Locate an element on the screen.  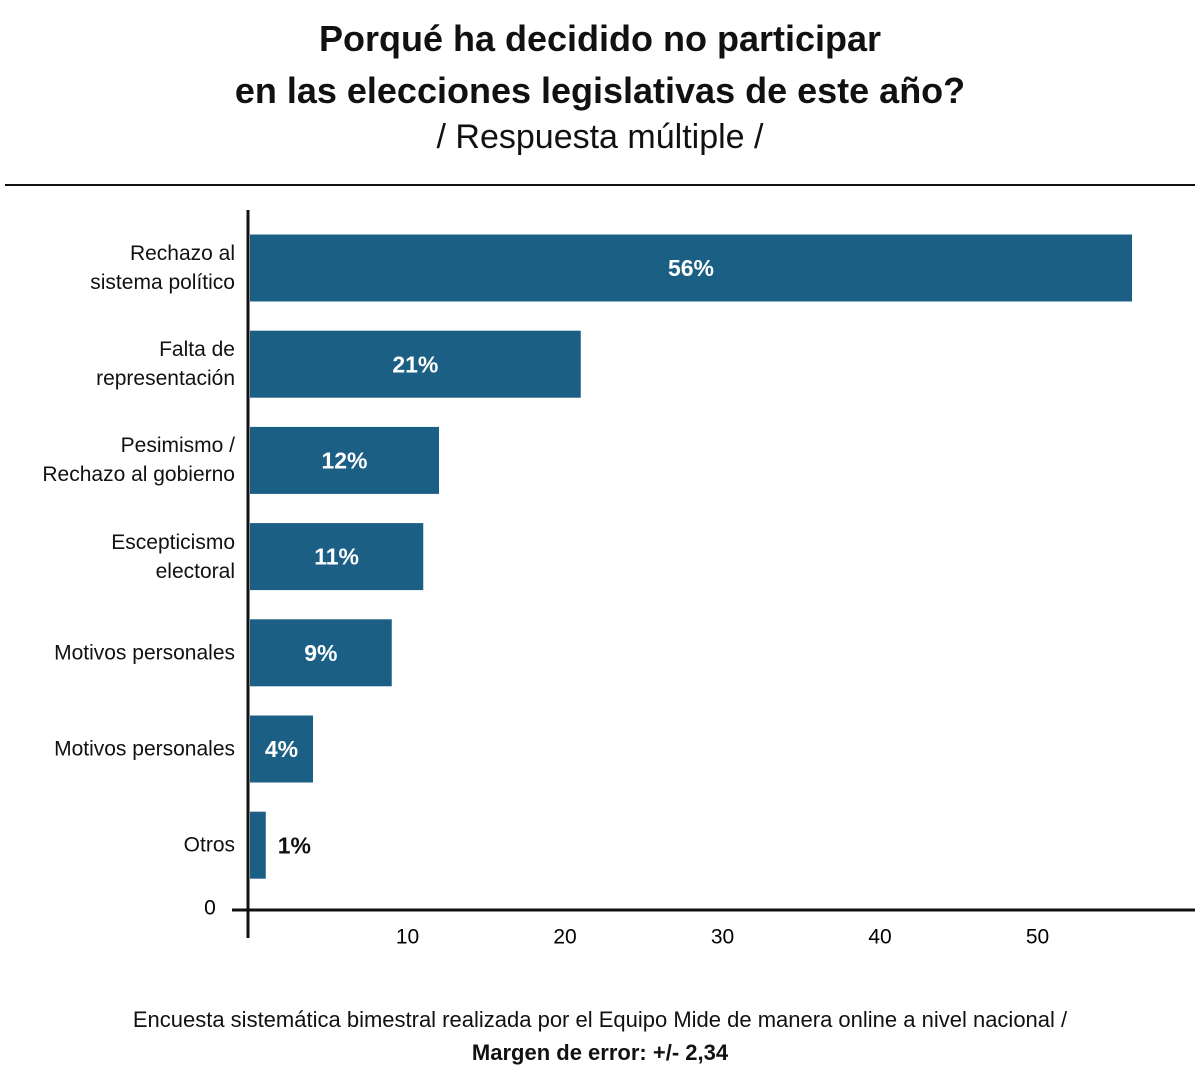
x-tick-label: 20 is located at coordinates (564, 937).